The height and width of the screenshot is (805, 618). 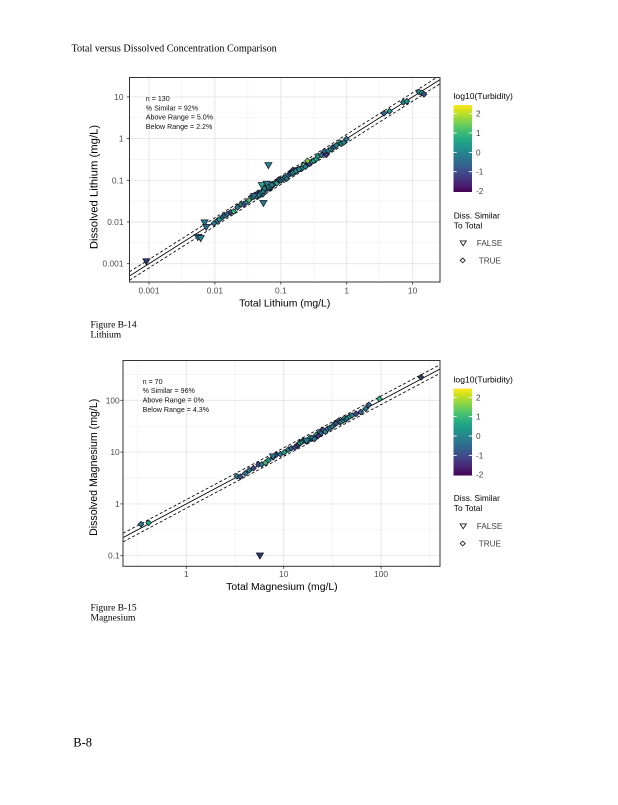 What do you see at coordinates (169, 391) in the screenshot?
I see `svg-text: % Similar = 96%` at bounding box center [169, 391].